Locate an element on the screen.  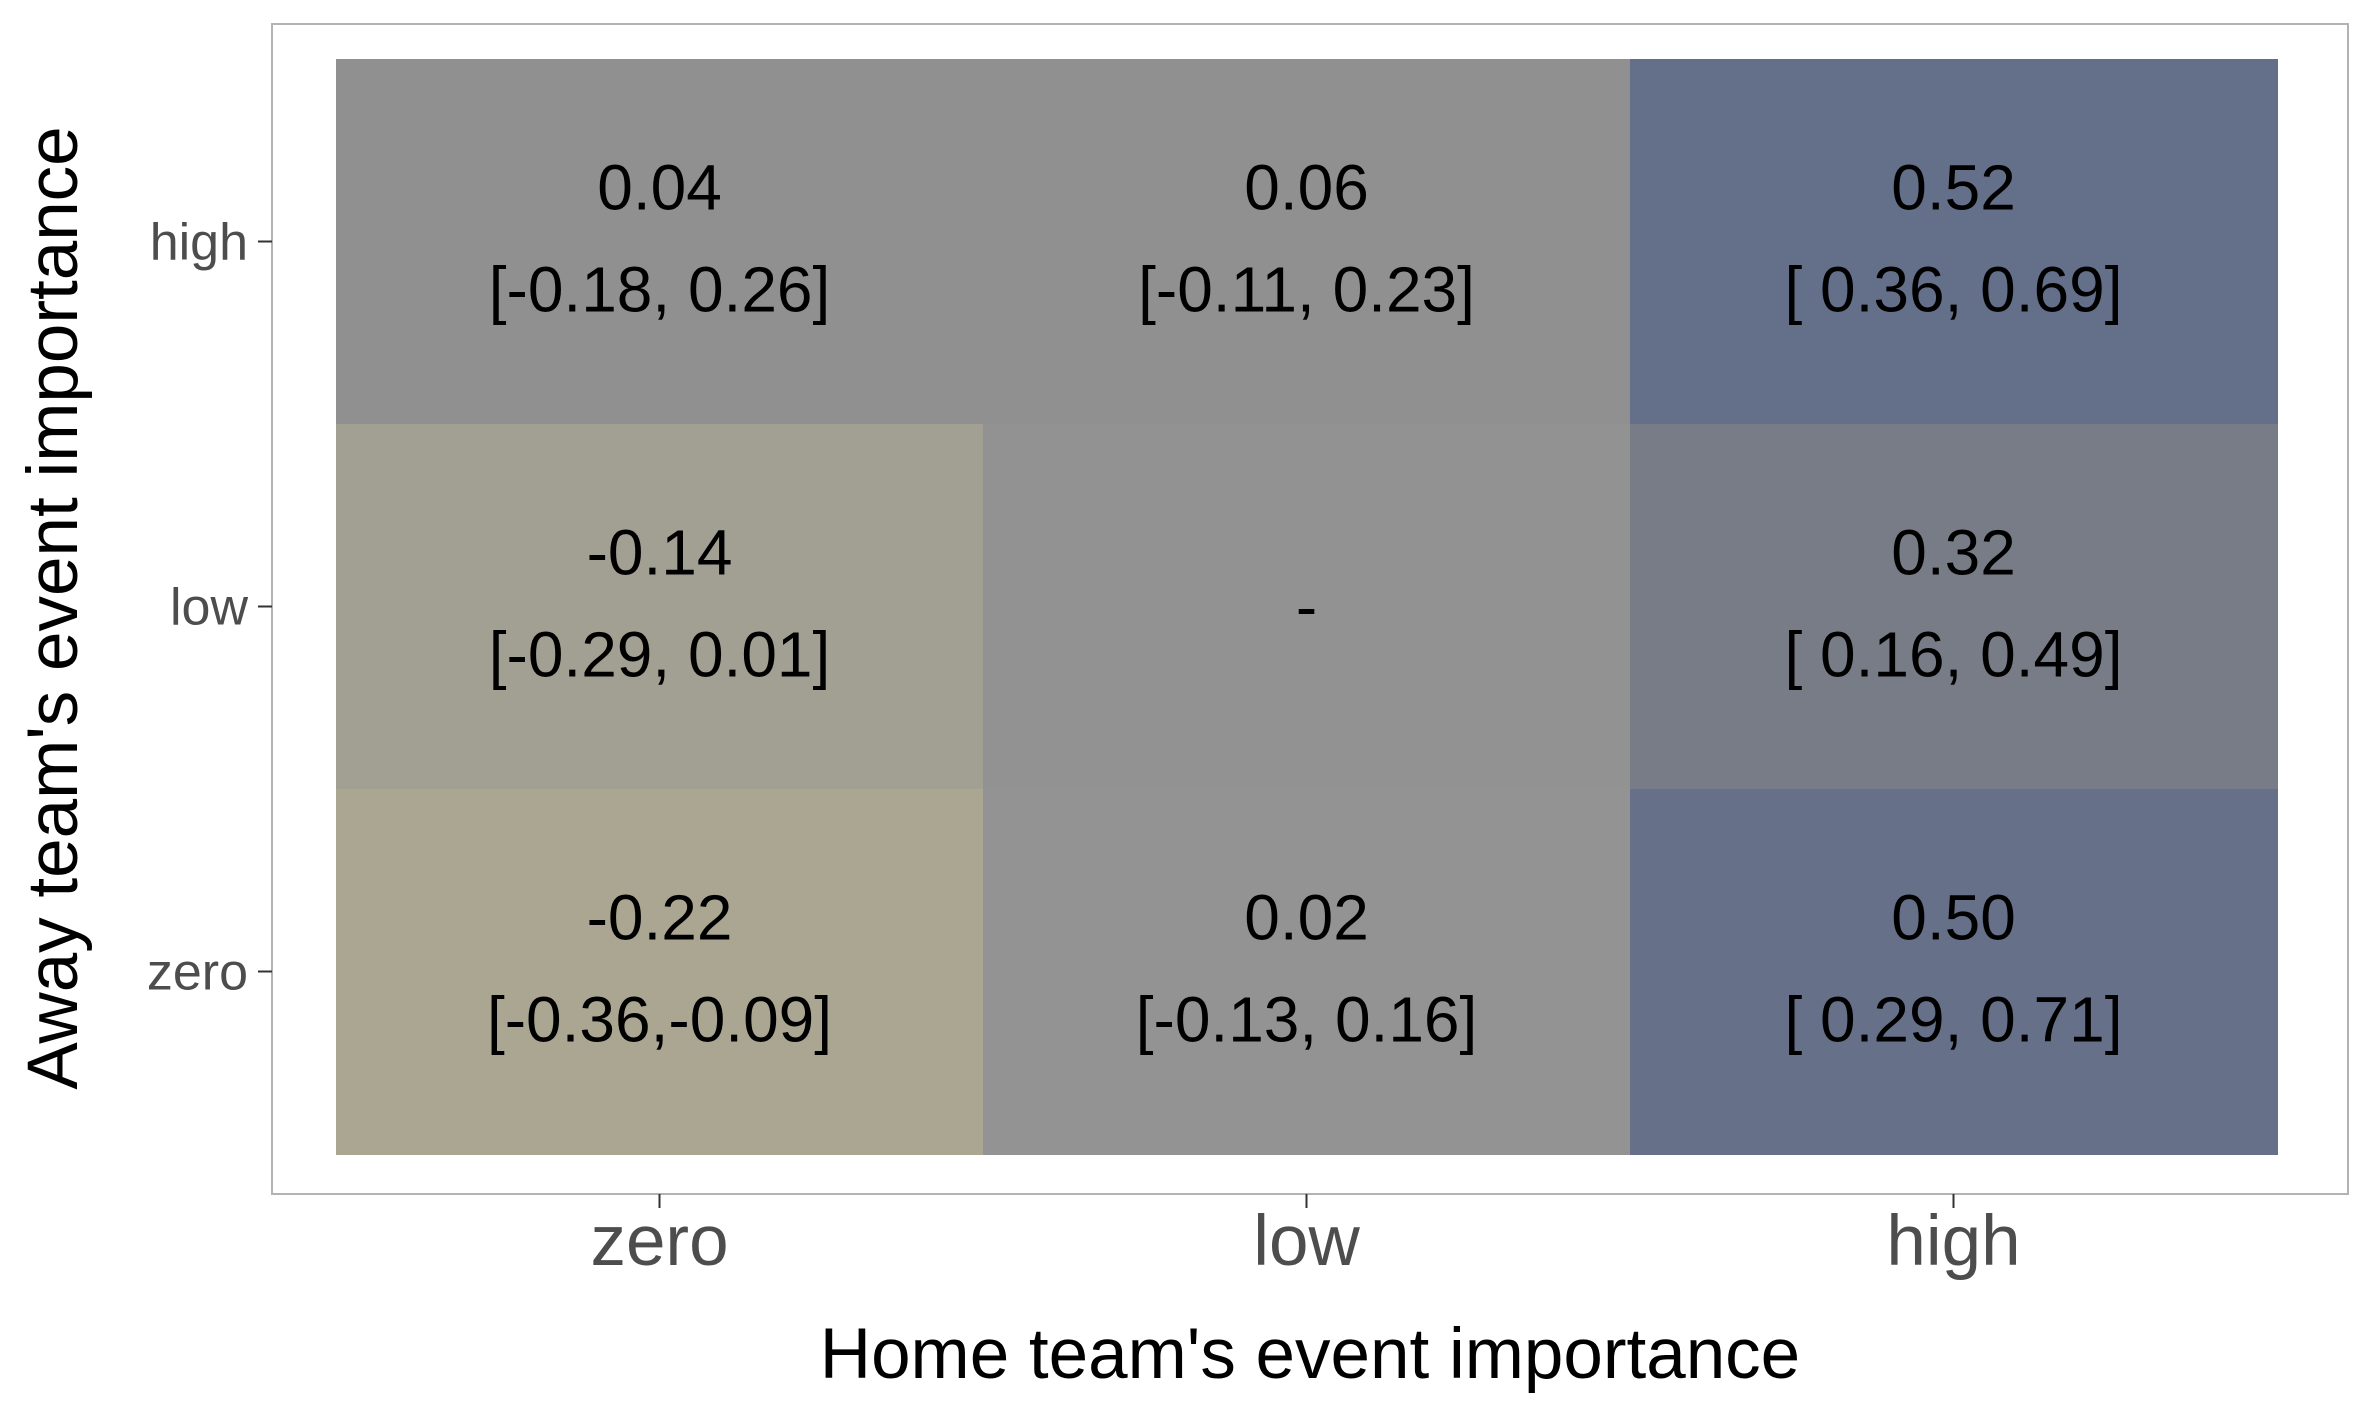
y-tick-label-zero: zero is located at coordinates (197, 973).